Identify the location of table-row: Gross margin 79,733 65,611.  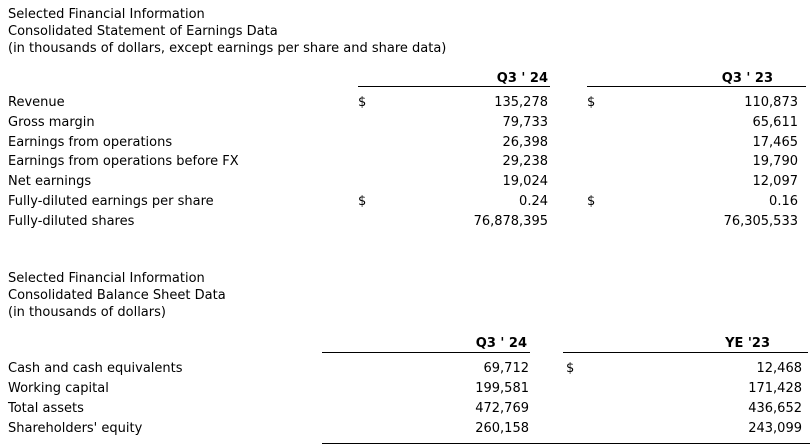
(406, 125).